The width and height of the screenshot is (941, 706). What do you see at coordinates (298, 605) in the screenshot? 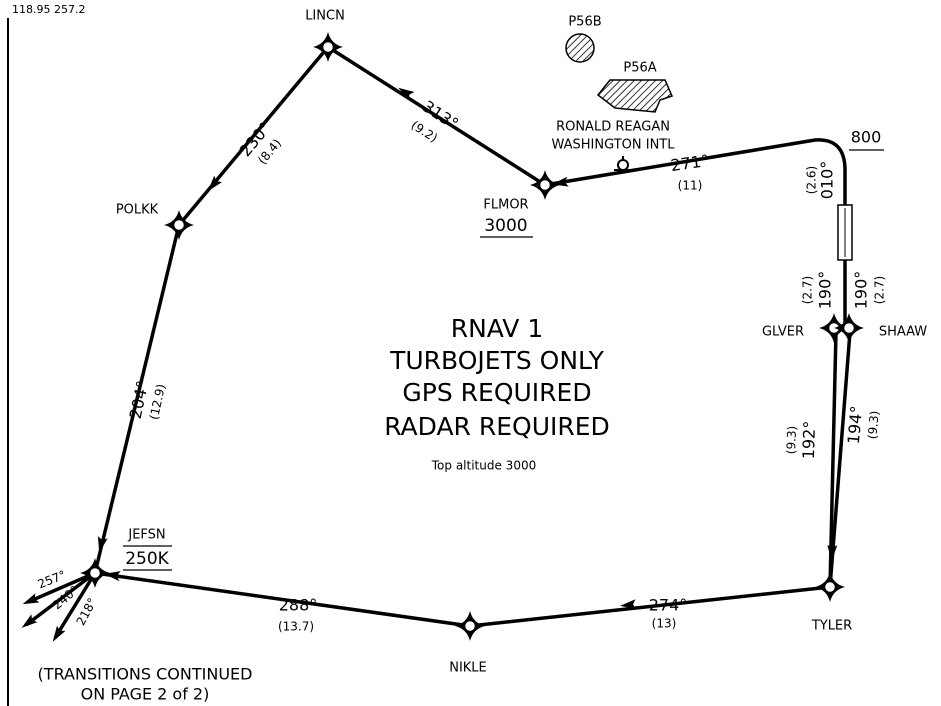
I see `course: 288°` at bounding box center [298, 605].